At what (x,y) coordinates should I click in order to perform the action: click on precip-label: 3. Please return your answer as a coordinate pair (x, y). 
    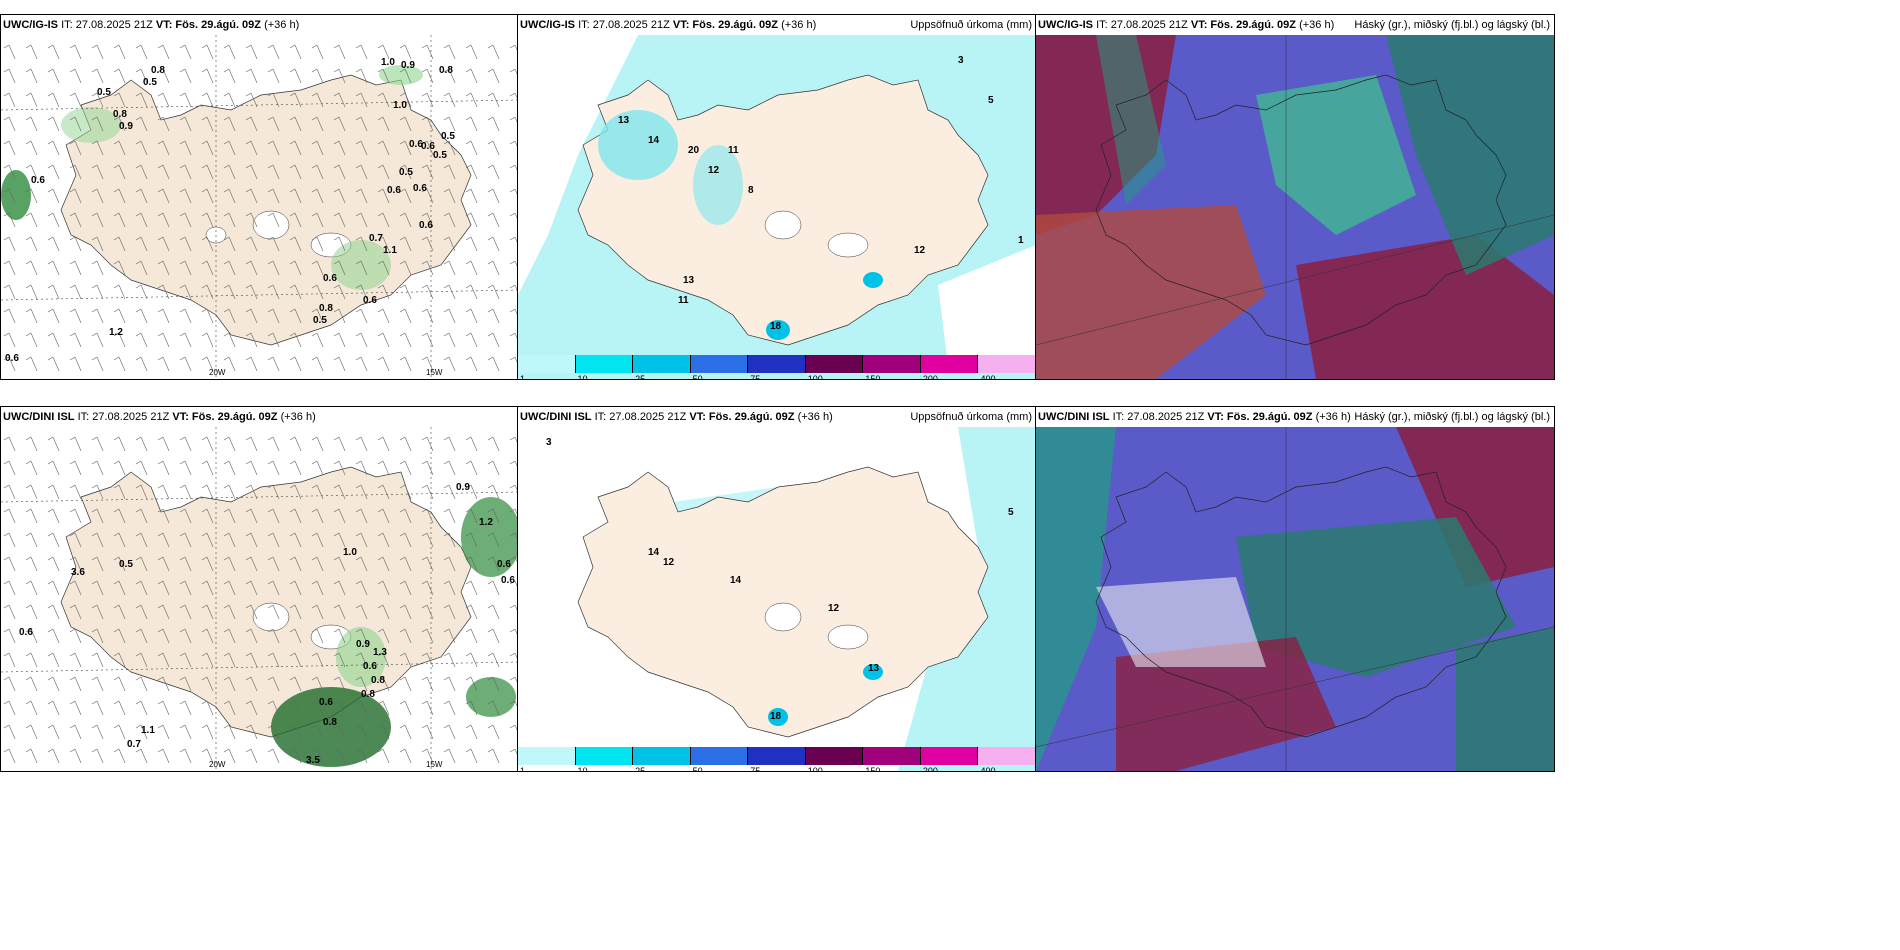
    Looking at the image, I should click on (549, 442).